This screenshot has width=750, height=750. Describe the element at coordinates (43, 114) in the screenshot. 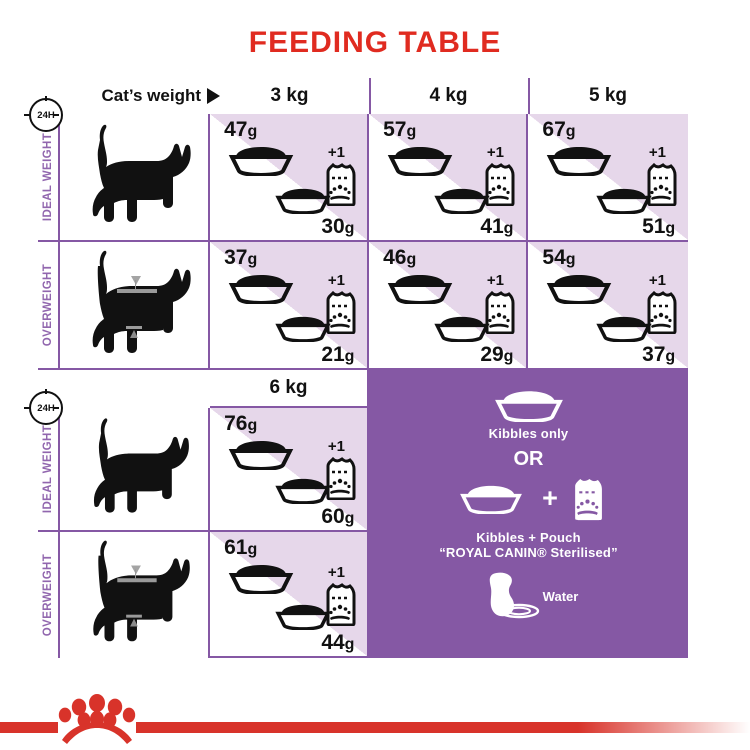

I see `clock-24h-icon-top: 24H` at that location.